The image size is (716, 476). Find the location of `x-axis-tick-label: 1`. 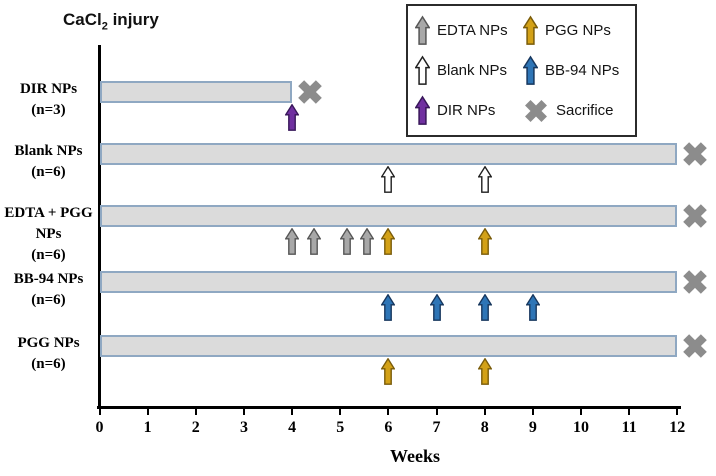

x-axis-tick-label: 1 is located at coordinates (147, 427).